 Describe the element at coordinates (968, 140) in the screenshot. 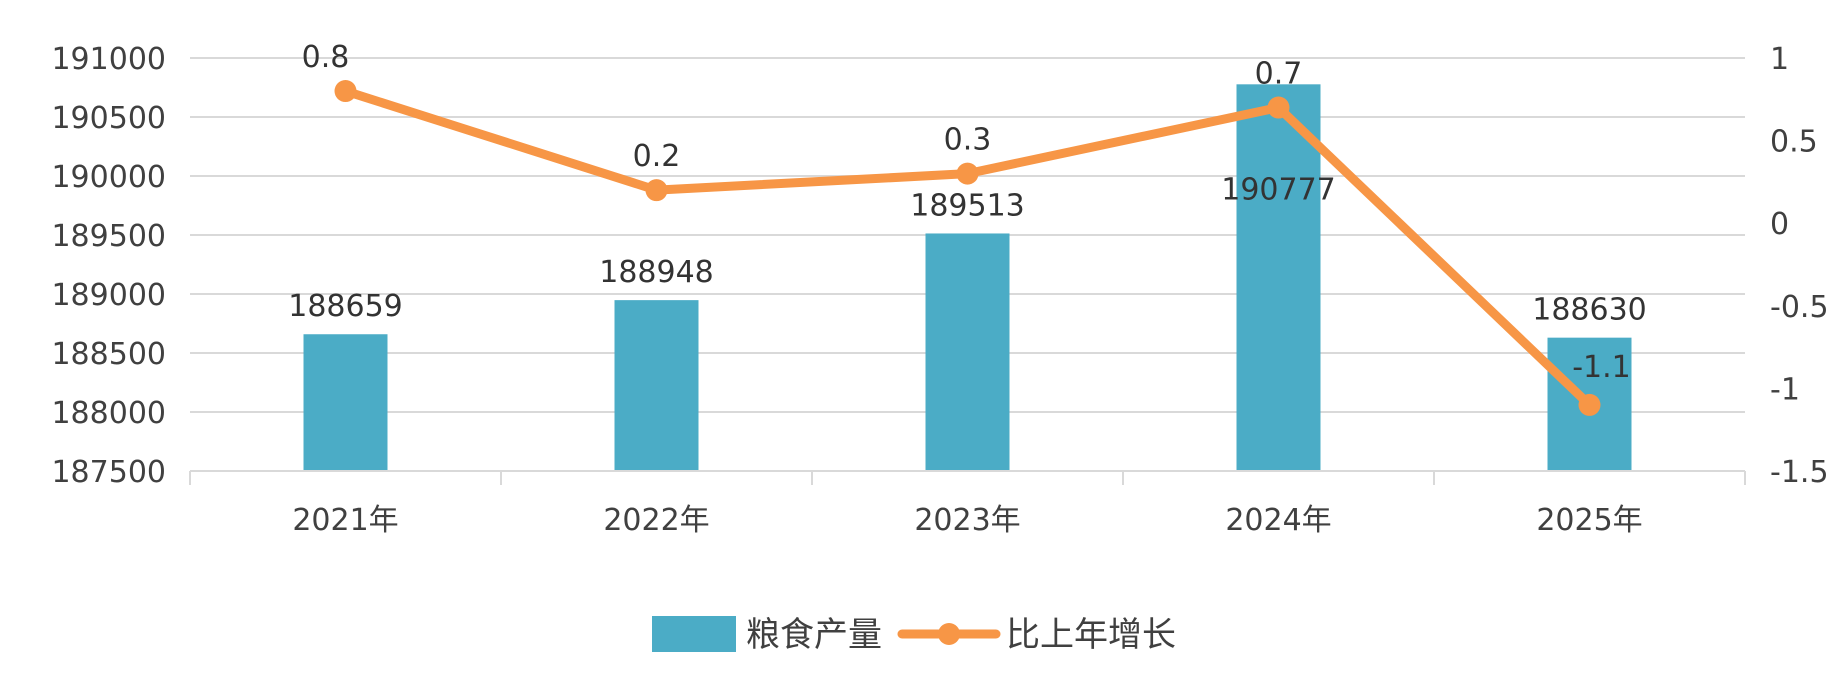

I see `growth-data-label: 0.3` at that location.